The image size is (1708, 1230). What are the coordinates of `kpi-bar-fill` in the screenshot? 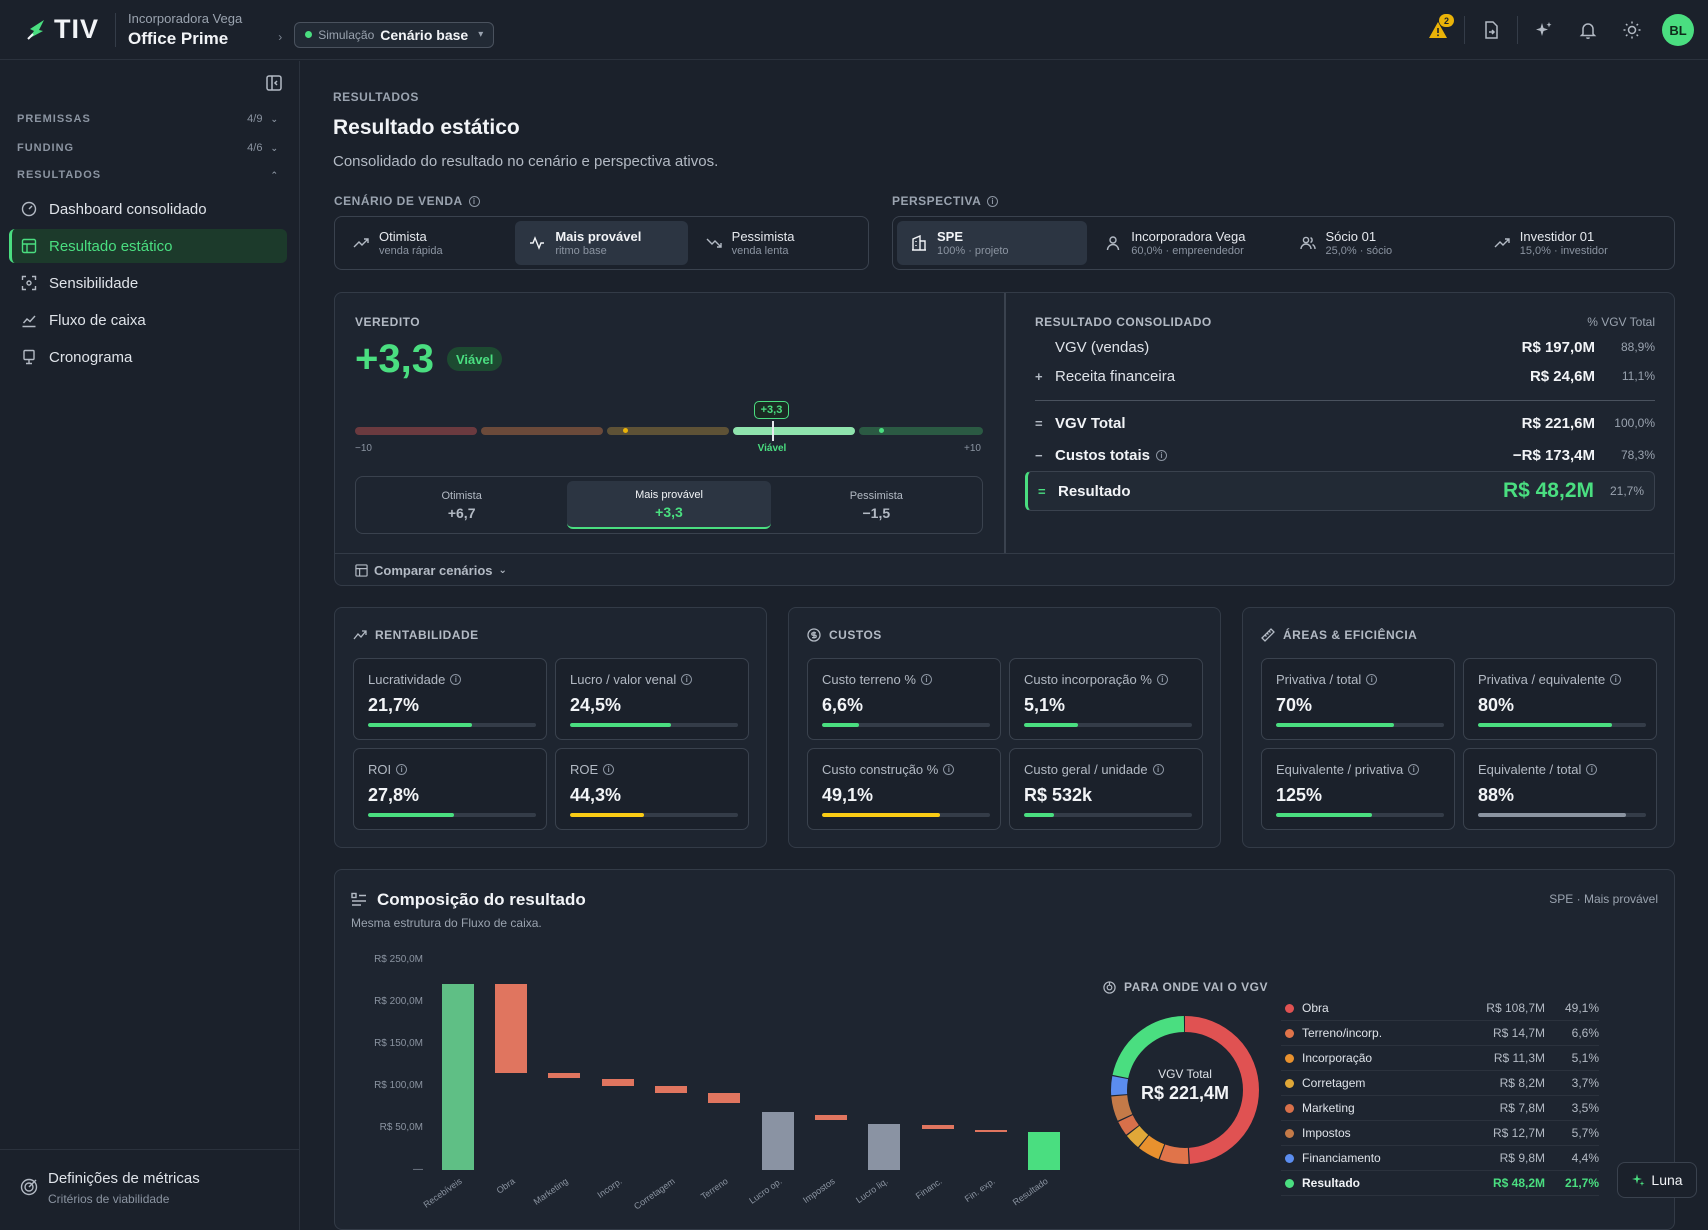 It's located at (1324, 815).